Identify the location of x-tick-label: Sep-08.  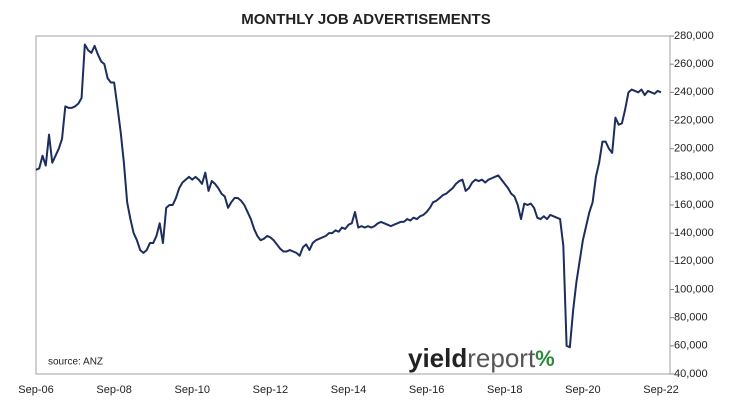
(113, 390).